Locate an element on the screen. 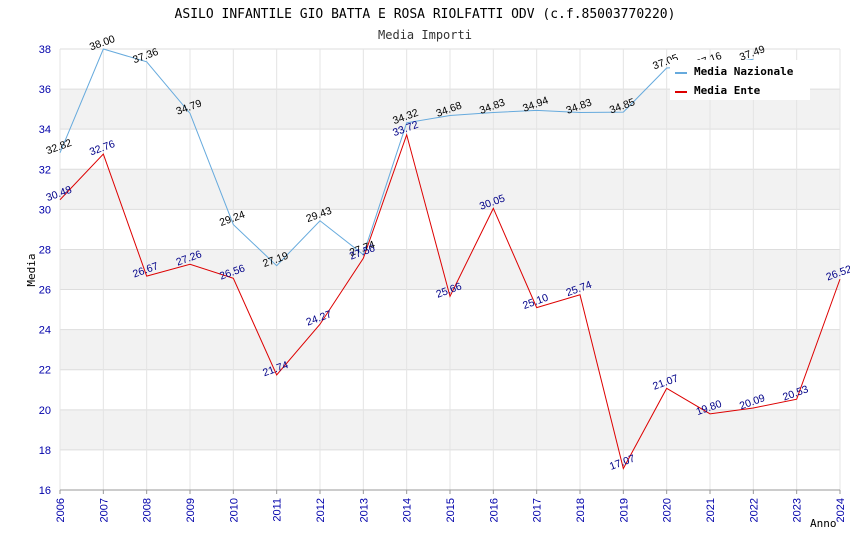 This screenshot has width=850, height=550. x-tick-label: 2015 is located at coordinates (451, 510).